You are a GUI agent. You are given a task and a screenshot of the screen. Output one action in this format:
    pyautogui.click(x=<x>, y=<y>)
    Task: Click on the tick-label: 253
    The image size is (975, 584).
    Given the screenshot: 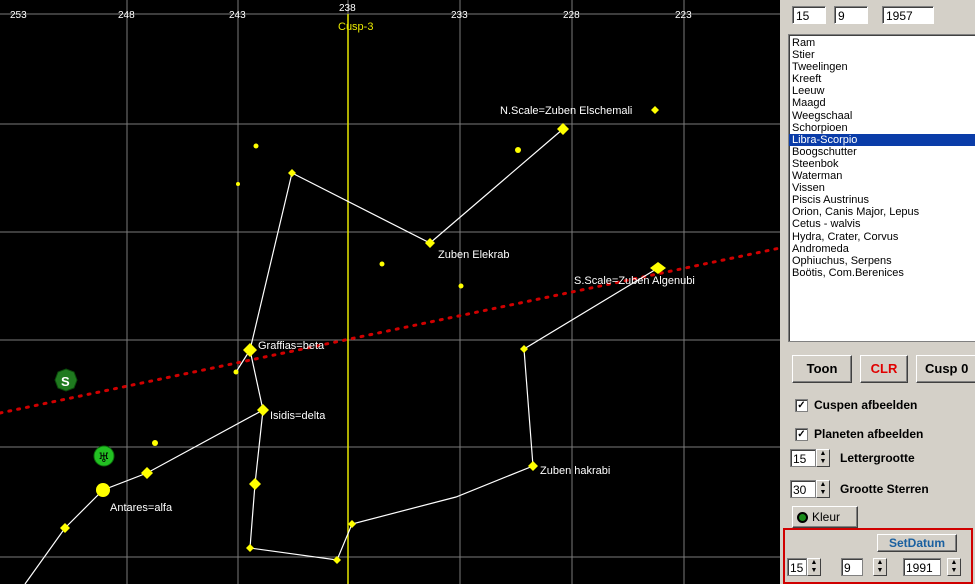 What is the action you would take?
    pyautogui.click(x=18, y=15)
    